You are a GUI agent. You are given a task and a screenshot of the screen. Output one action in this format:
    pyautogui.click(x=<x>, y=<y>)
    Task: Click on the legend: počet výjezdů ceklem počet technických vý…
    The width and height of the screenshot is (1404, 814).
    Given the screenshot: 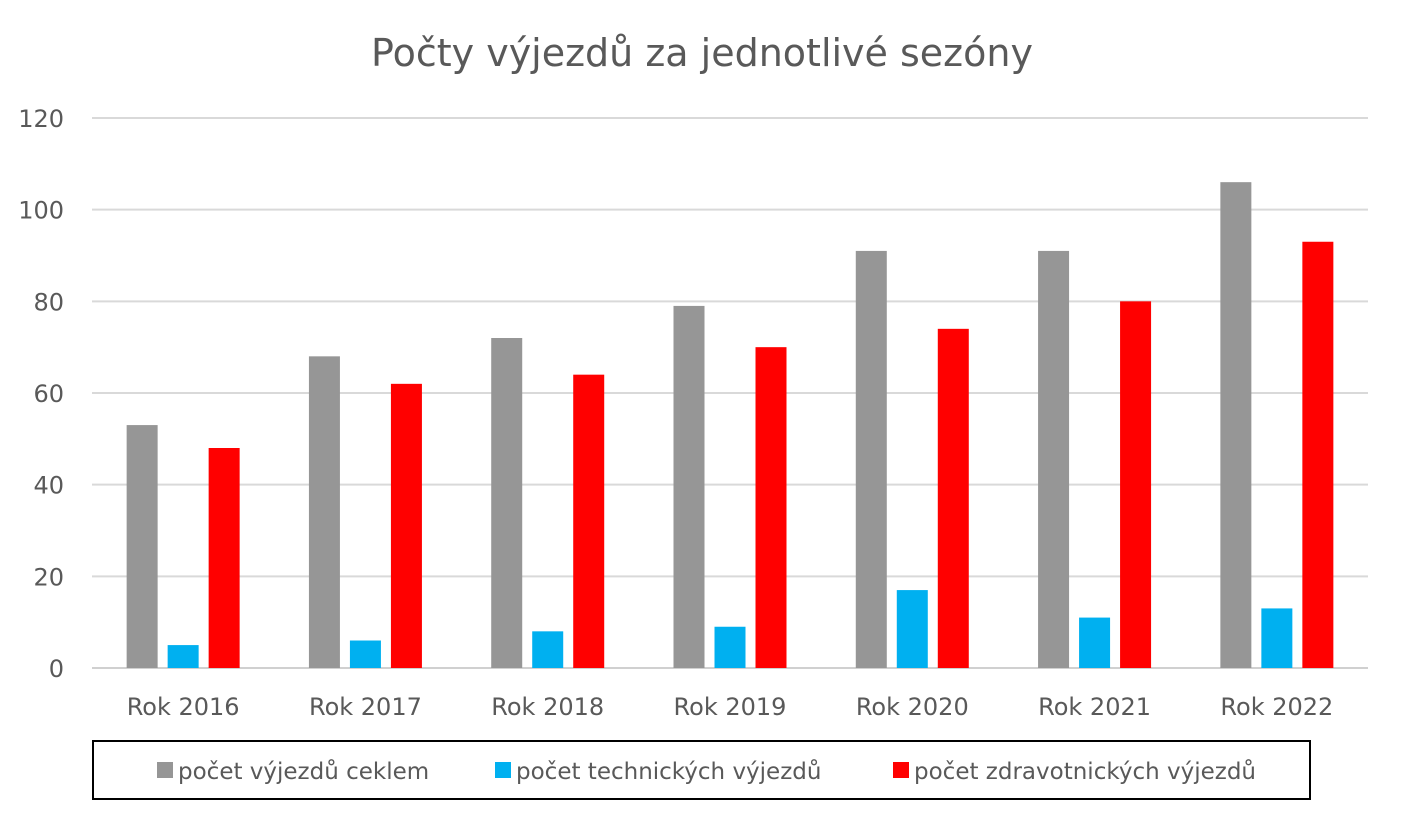 What is the action you would take?
    pyautogui.click(x=701, y=770)
    